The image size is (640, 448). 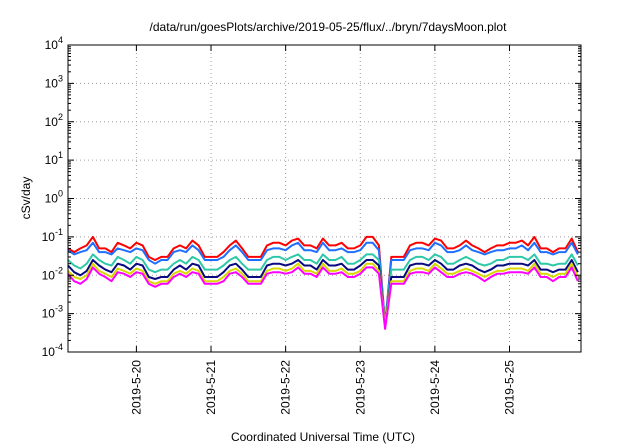 What do you see at coordinates (509, 387) in the screenshot?
I see `x-tick-label: 2019-5-25` at bounding box center [509, 387].